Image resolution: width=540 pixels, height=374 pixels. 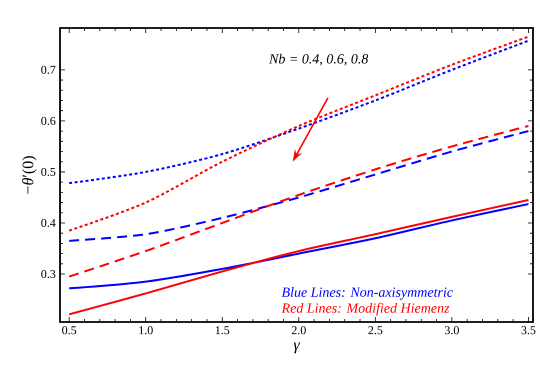 What do you see at coordinates (48, 70) in the screenshot?
I see `y-tick-label: 0.7` at bounding box center [48, 70].